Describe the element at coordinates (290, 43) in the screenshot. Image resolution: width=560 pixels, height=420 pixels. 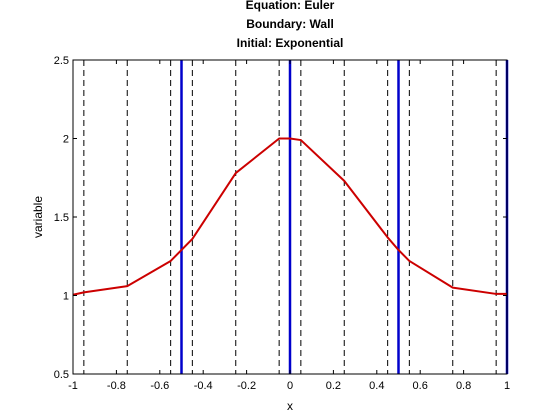
I see `title-line-2: Initial: Exponential` at that location.